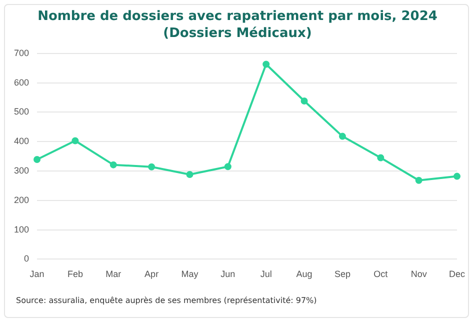  What do you see at coordinates (342, 274) in the screenshot?
I see `x-tick-label: Sep` at bounding box center [342, 274].